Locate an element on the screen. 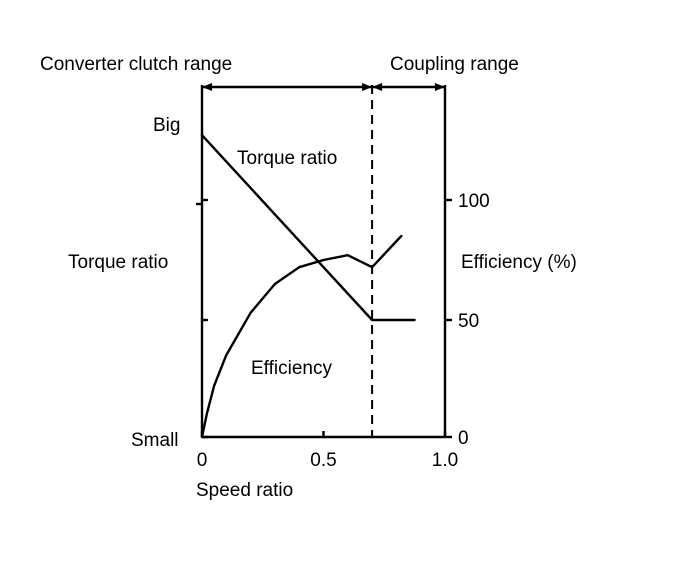 The height and width of the screenshot is (562, 688). y-left-tick-small: Small is located at coordinates (155, 440).